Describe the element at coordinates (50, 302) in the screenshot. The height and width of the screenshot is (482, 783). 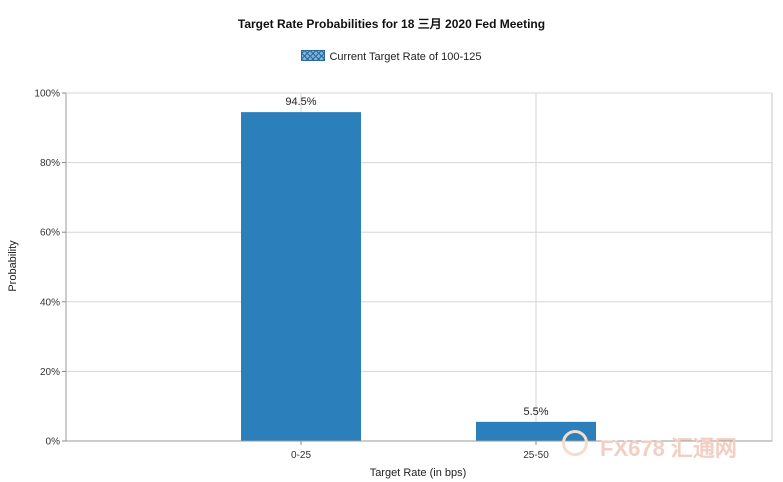
I see `y-tick-label: 40%` at that location.